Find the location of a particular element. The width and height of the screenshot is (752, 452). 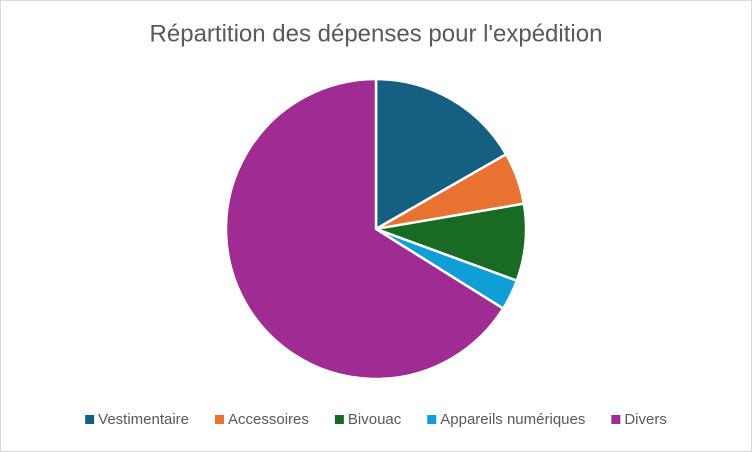

legend-label: Vestimentaire is located at coordinates (143, 419).